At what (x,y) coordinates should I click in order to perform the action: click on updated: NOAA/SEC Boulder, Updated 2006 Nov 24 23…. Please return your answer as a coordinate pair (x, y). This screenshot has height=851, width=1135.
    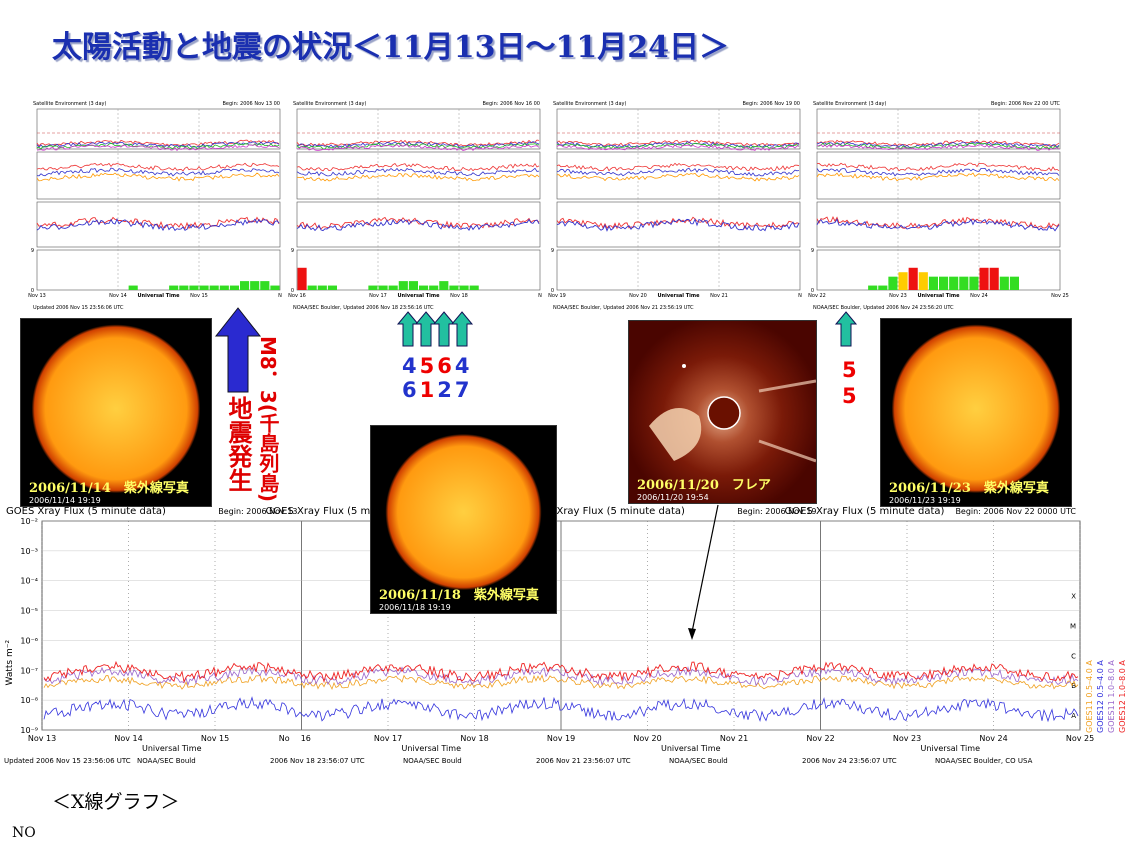
    Looking at the image, I should click on (883, 308).